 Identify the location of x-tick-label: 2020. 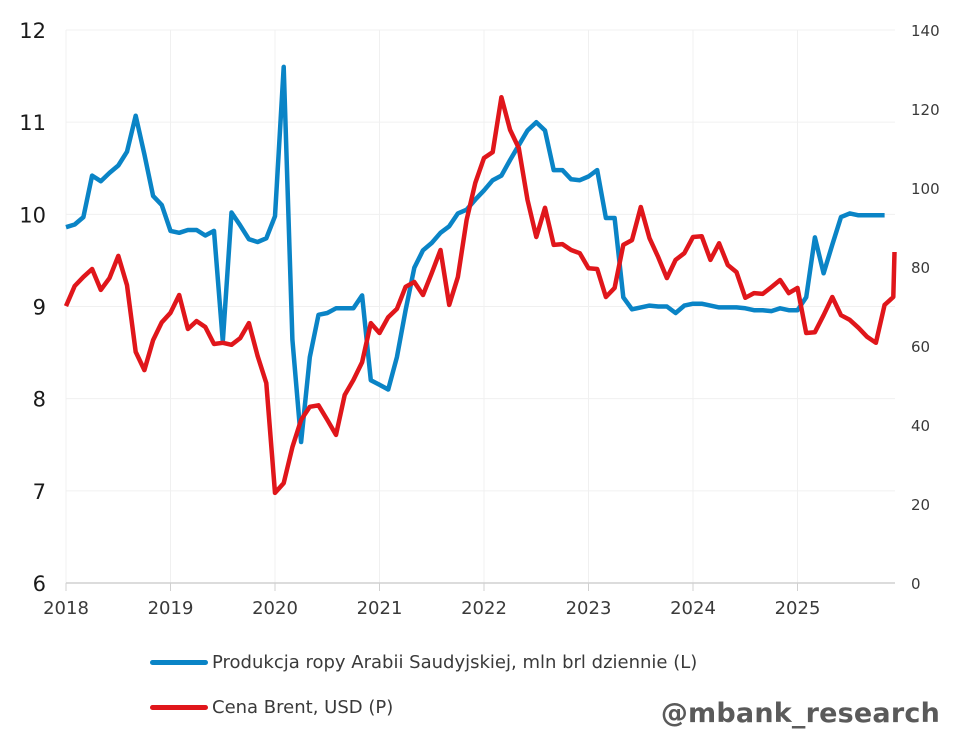
(275, 608).